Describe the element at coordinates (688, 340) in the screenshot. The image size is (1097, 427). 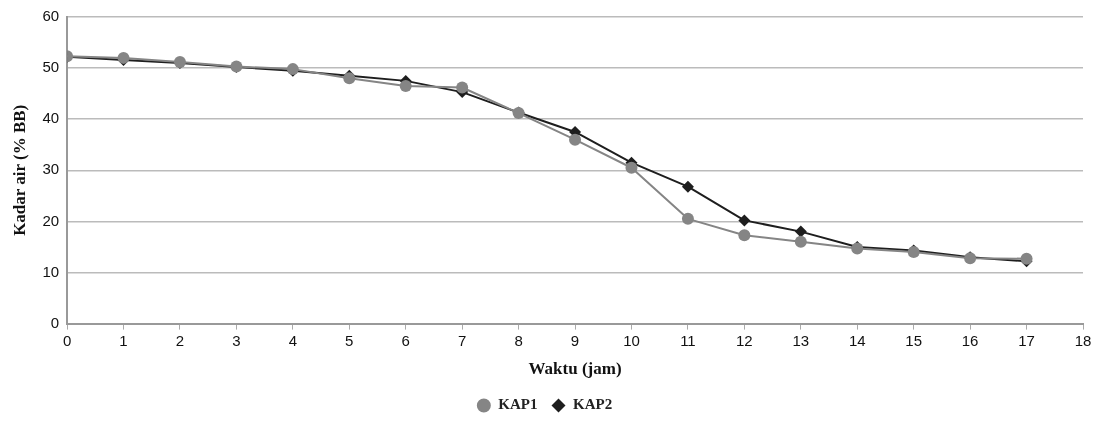
I see `x-tick-label: 11` at that location.